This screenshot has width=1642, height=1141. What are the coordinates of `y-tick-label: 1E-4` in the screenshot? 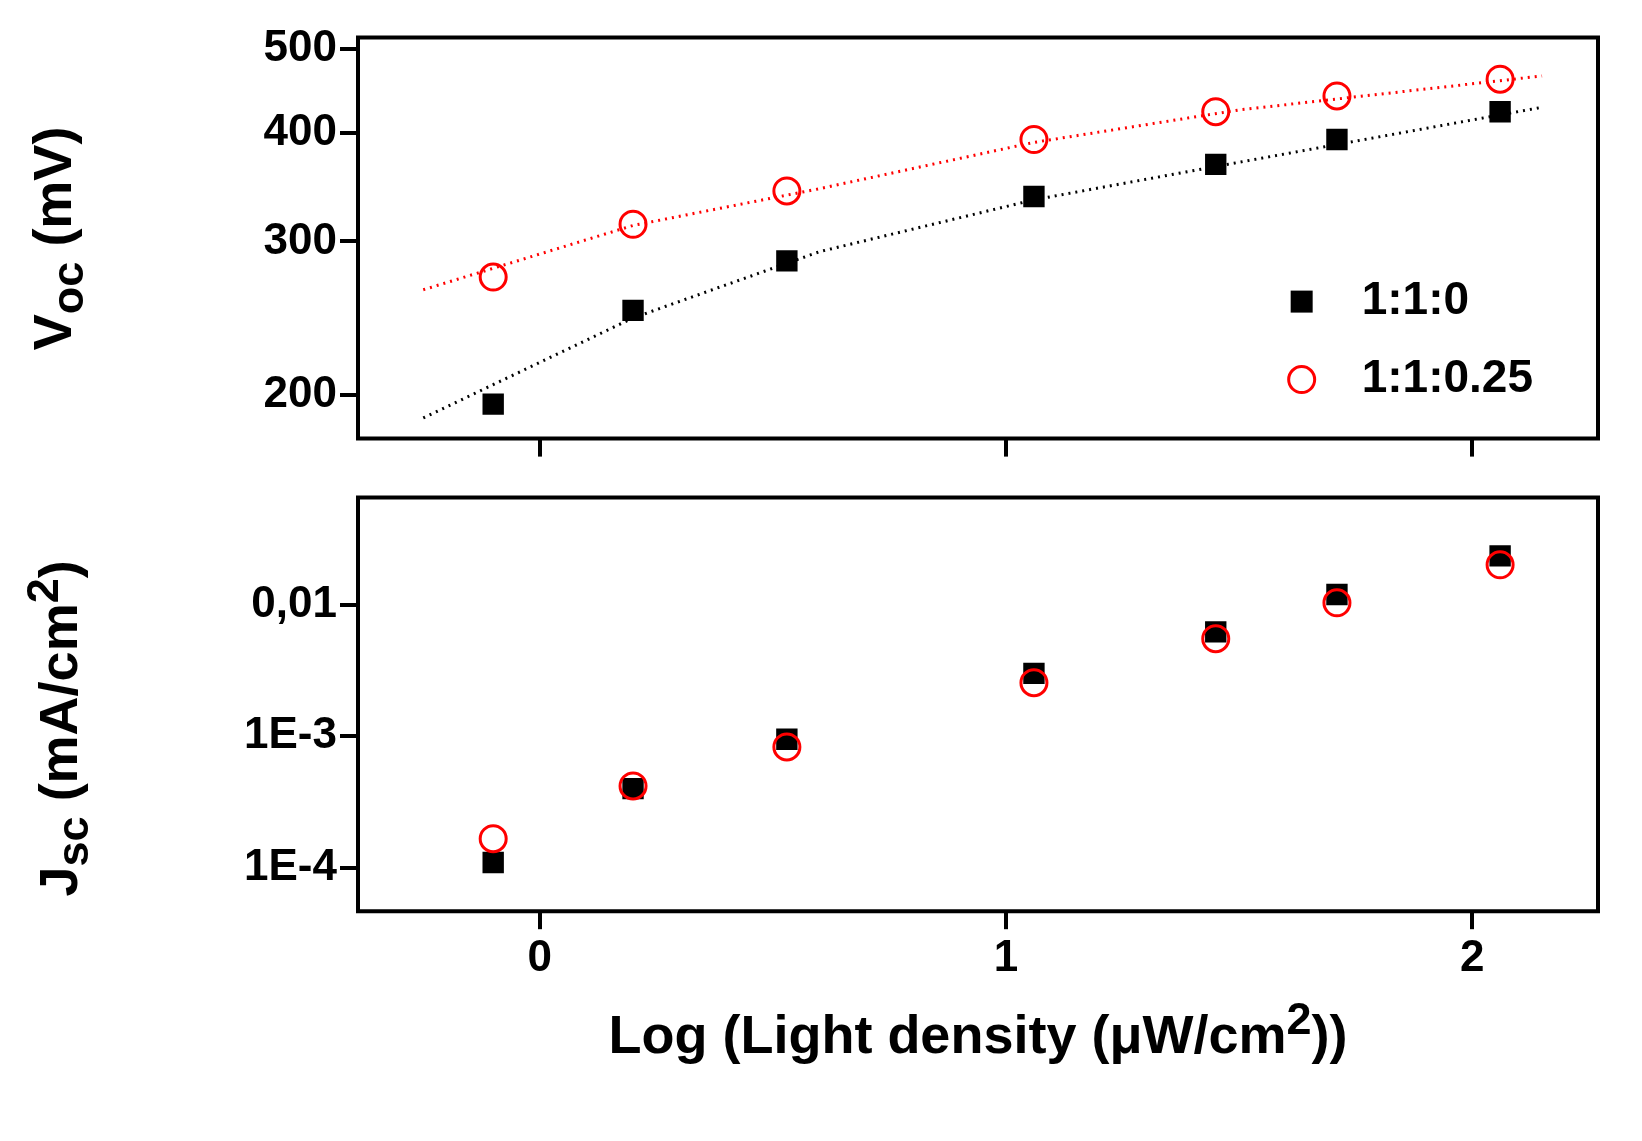 It's located at (291, 865).